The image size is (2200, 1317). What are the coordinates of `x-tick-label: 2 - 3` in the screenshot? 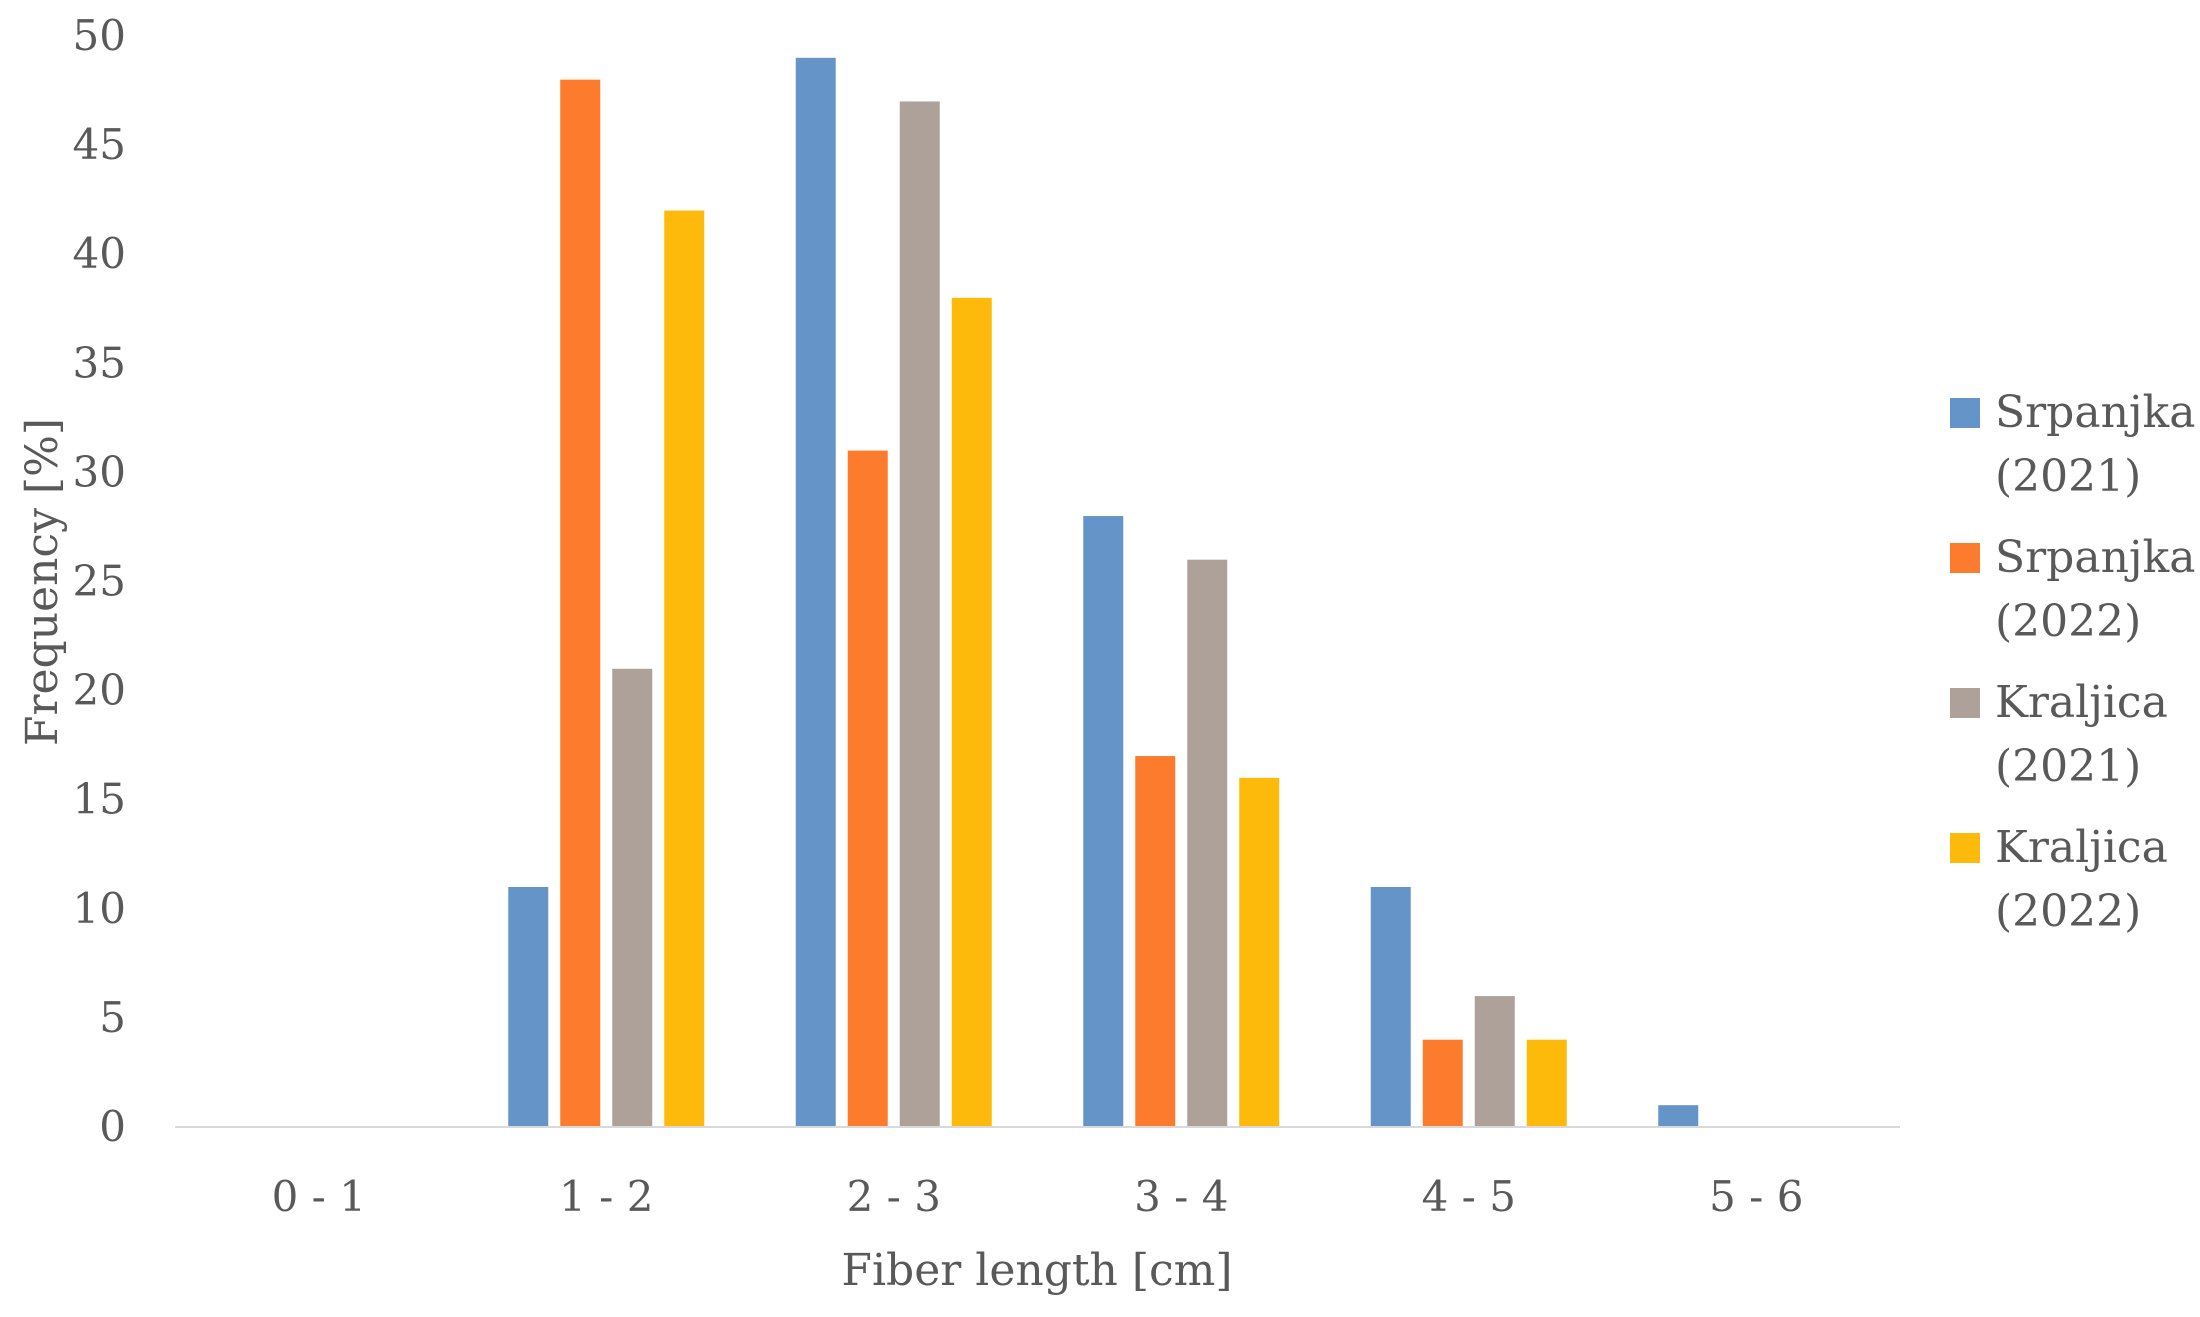 It's located at (894, 1196).